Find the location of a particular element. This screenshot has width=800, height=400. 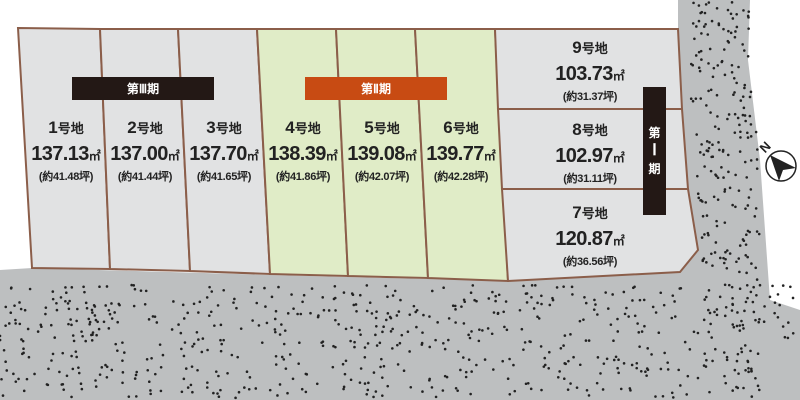

phase-3-text: 第Ⅲ期 is located at coordinates (143, 89).